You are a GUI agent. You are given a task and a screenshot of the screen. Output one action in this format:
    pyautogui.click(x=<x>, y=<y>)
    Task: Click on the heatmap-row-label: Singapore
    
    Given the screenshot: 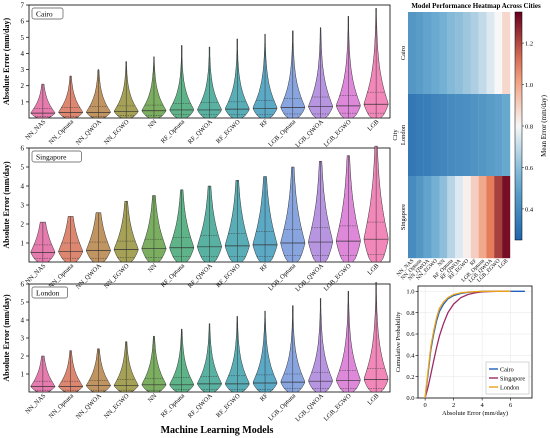 What is the action you would take?
    pyautogui.click(x=403, y=217)
    